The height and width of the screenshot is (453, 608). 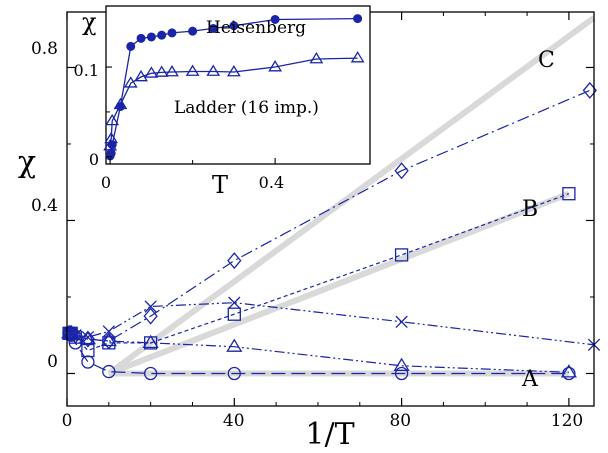 What do you see at coordinates (67, 421) in the screenshot?
I see `x-tick-label: 0` at bounding box center [67, 421].